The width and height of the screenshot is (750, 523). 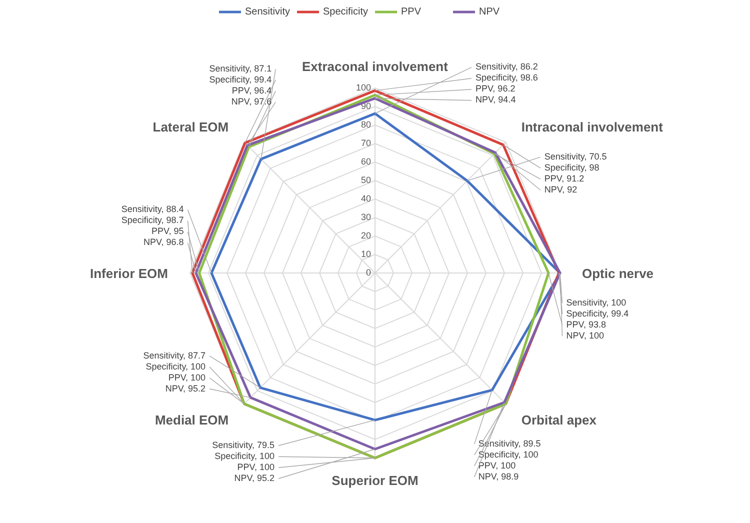 I want to click on data-label: Sensitivity, 100, so click(x=596, y=303).